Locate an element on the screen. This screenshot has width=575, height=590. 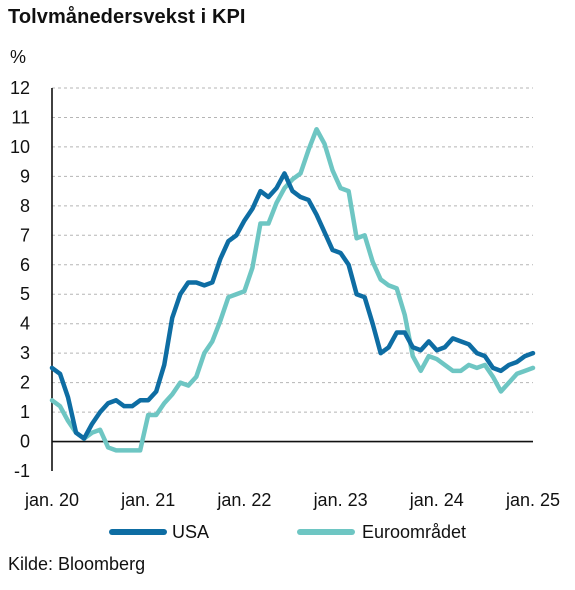
chart-title: Tolvmånedersvekst i KPI is located at coordinates (127, 17).